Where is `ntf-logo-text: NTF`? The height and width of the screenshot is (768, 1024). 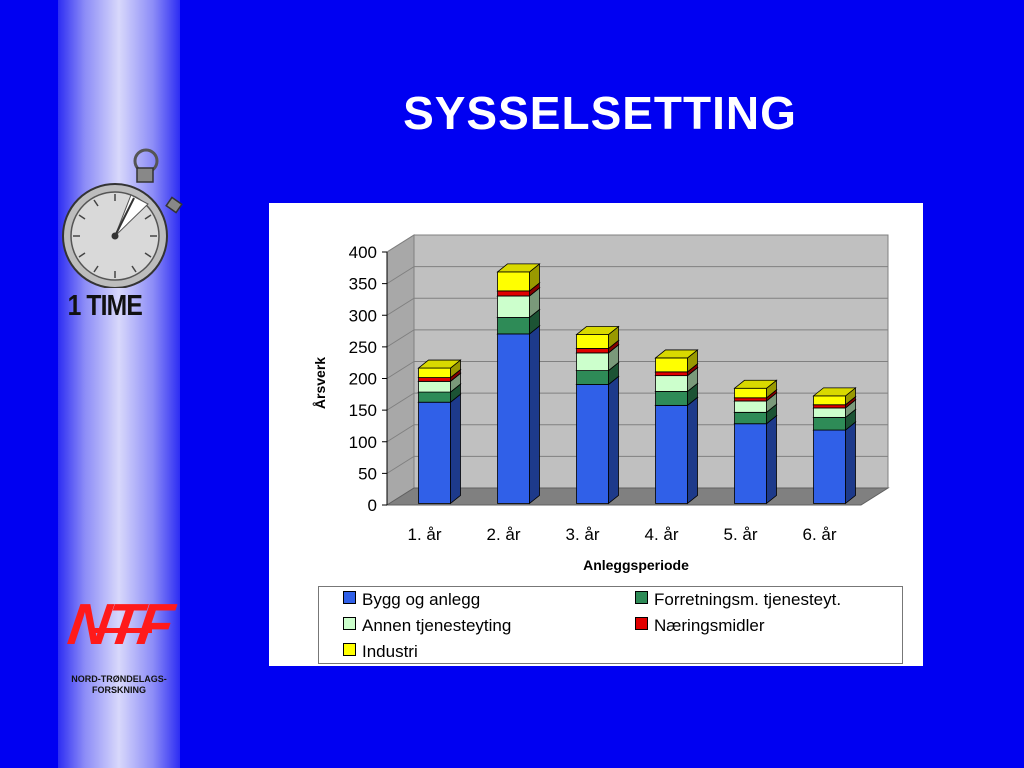
ntf-logo-text: NTF is located at coordinates (121, 624).